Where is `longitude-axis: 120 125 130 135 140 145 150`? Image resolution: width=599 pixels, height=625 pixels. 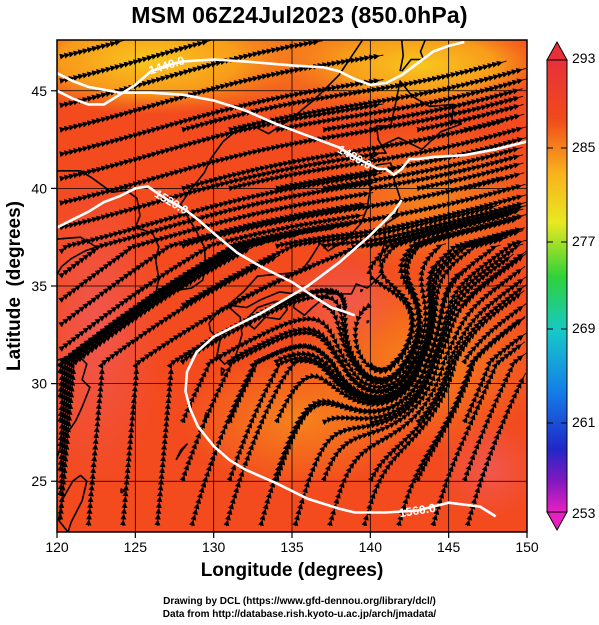
longitude-axis: 120 125 130 135 140 145 150 is located at coordinates (292, 543).